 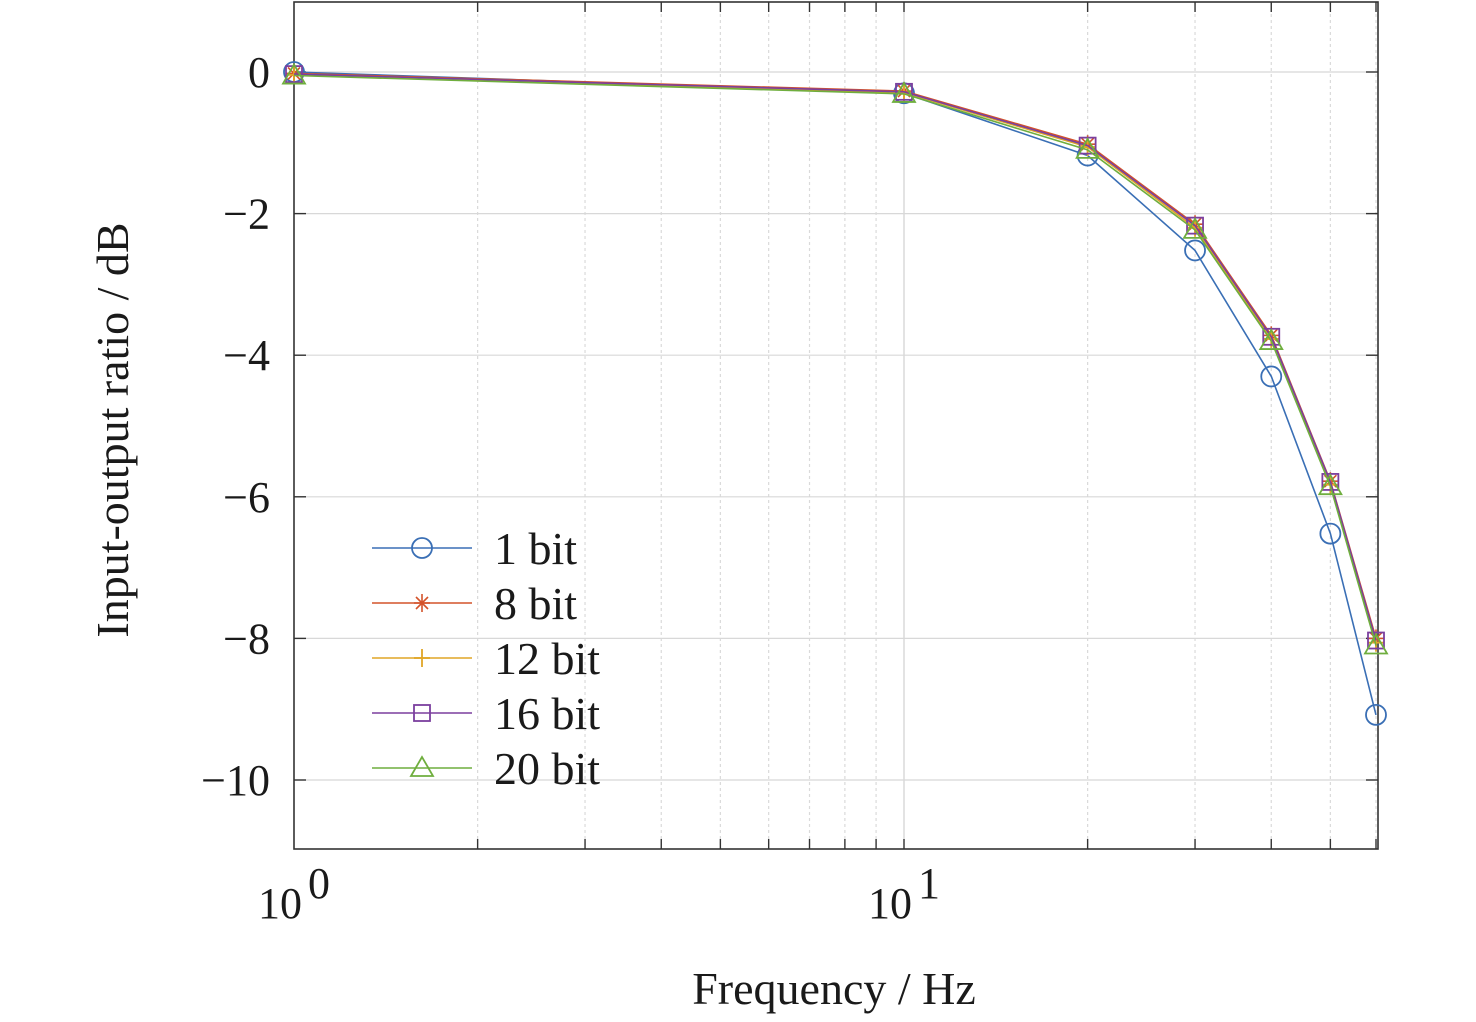 I want to click on y-tick-label: −4, so click(x=246, y=355).